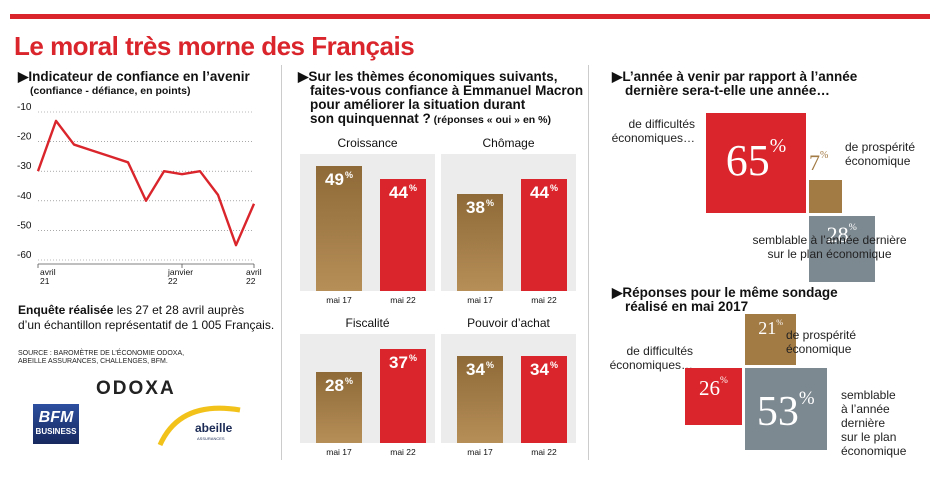 The width and height of the screenshot is (949, 478). Describe the element at coordinates (447, 90) in the screenshot. I see `bar-question-line2: faites-vous confiance à Emmanuel Macron` at that location.